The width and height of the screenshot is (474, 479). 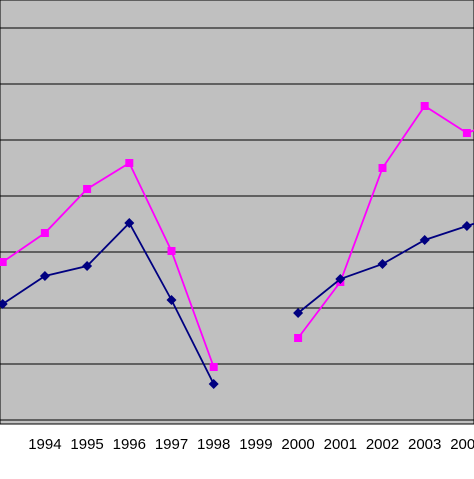 What do you see at coordinates (87, 266) in the screenshot?
I see `series-1-point-1995` at bounding box center [87, 266].